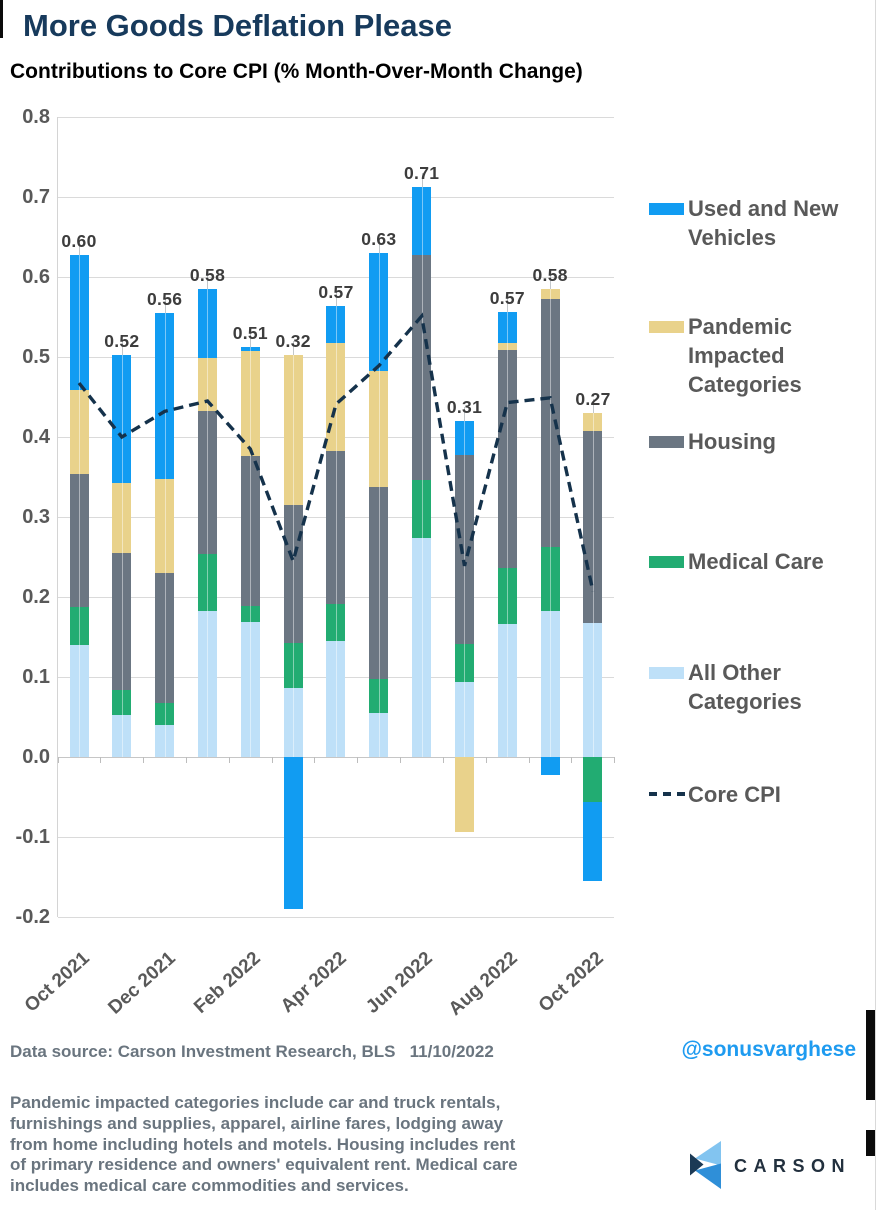  What do you see at coordinates (399, 982) in the screenshot?
I see `x-axis-tick-label: Jun 2022` at bounding box center [399, 982].